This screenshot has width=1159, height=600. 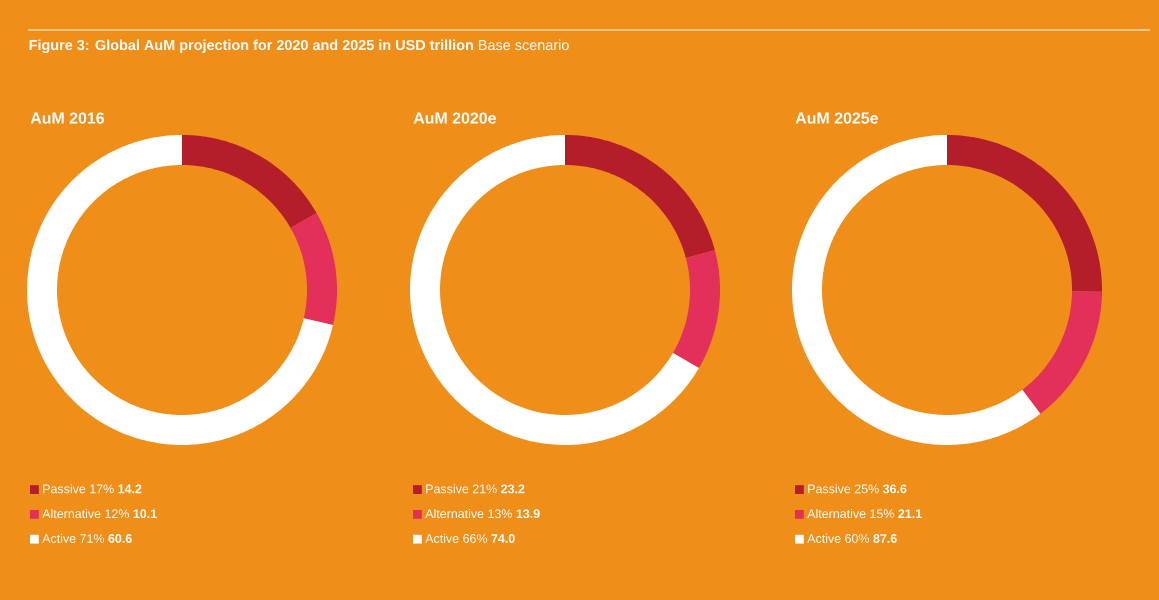 What do you see at coordinates (871, 538) in the screenshot?
I see `data-label: 60% 87.6` at bounding box center [871, 538].